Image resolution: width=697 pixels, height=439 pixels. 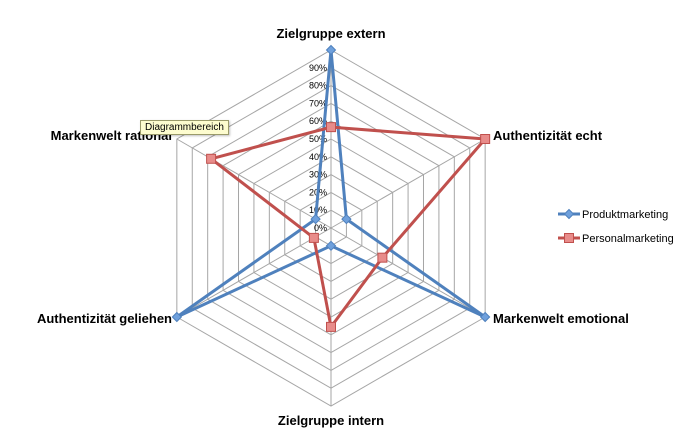 I want to click on tick-label: 70%, so click(x=318, y=103).